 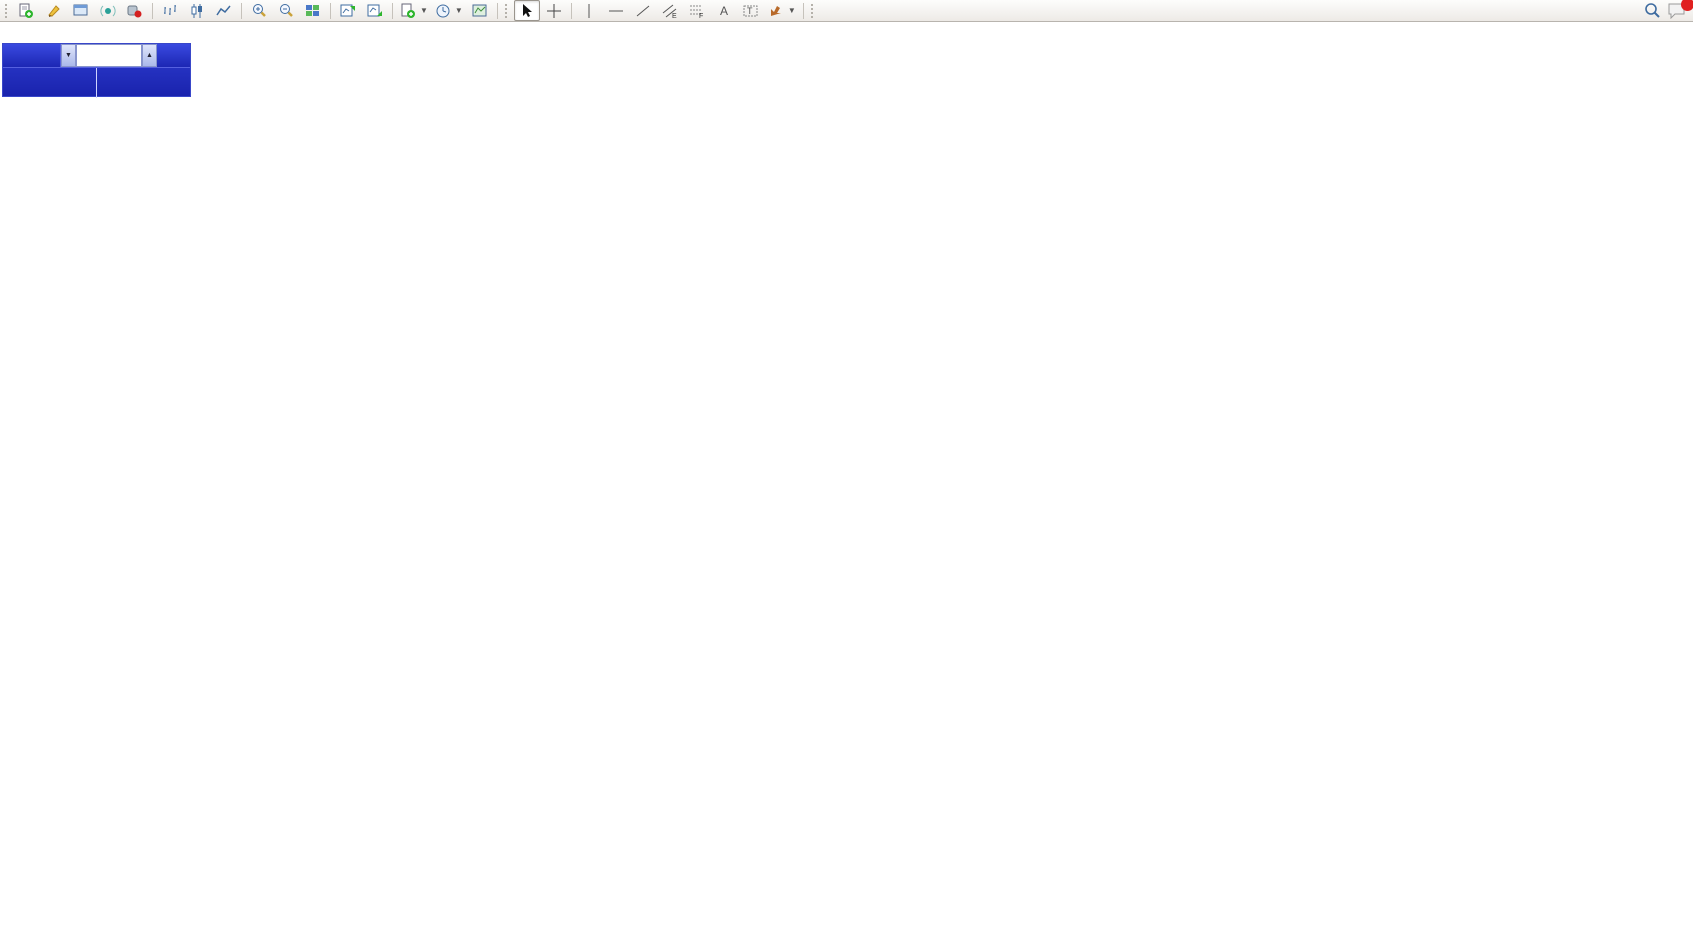 I want to click on arrows-tool-button: ▼, so click(x=782, y=10).